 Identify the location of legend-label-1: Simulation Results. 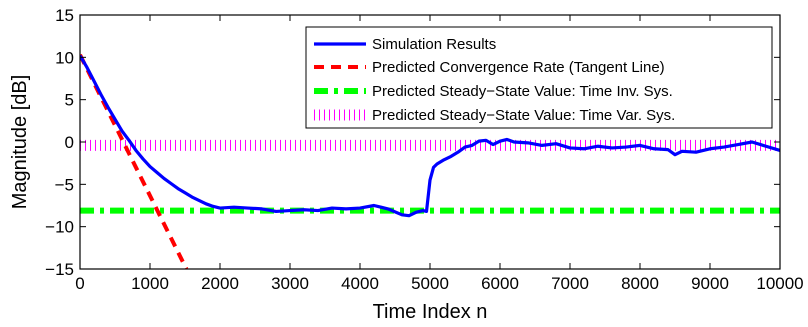
(434, 44).